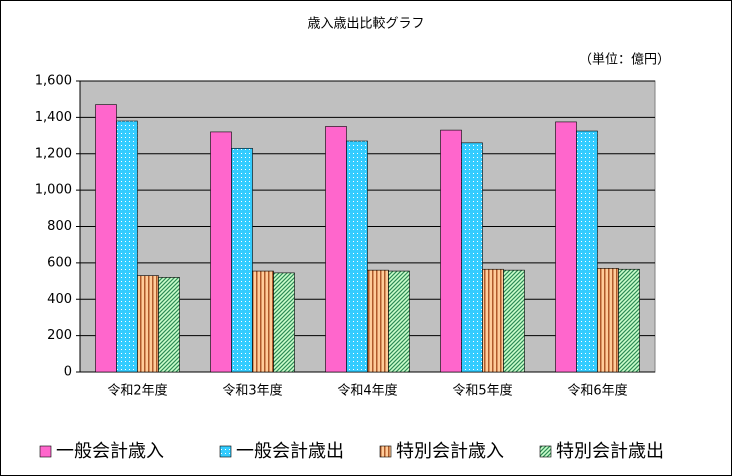 This screenshot has width=732, height=476. Describe the element at coordinates (59, 299) in the screenshot. I see `y-tick-label: 400` at that location.